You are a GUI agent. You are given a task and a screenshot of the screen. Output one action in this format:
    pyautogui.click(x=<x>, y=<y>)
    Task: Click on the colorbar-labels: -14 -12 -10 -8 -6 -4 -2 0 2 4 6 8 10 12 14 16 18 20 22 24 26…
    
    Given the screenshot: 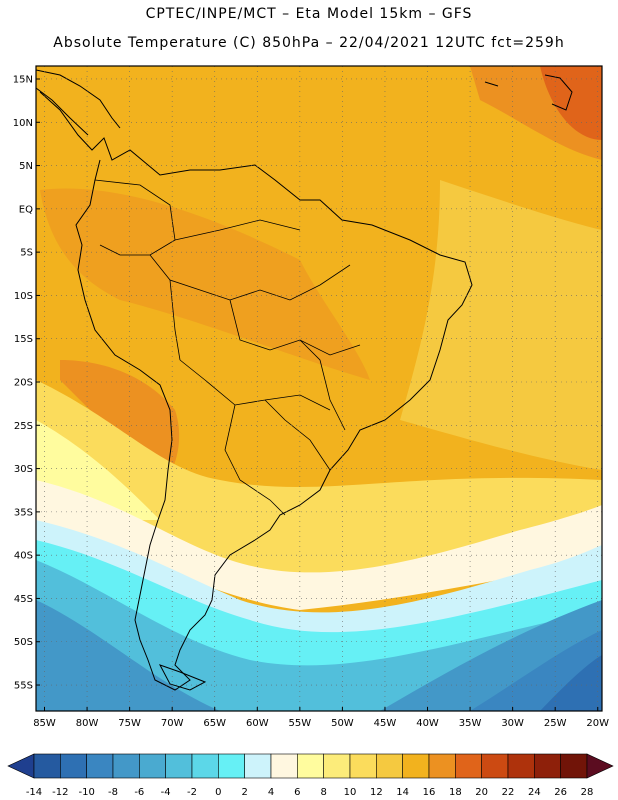 What is the action you would take?
    pyautogui.click(x=310, y=792)
    